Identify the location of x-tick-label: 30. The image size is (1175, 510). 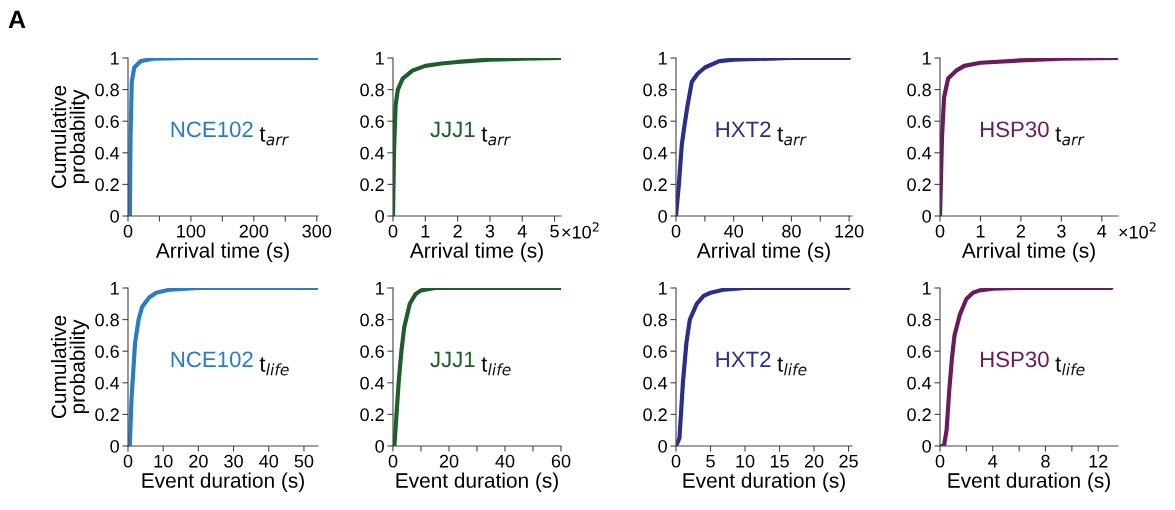
(233, 461).